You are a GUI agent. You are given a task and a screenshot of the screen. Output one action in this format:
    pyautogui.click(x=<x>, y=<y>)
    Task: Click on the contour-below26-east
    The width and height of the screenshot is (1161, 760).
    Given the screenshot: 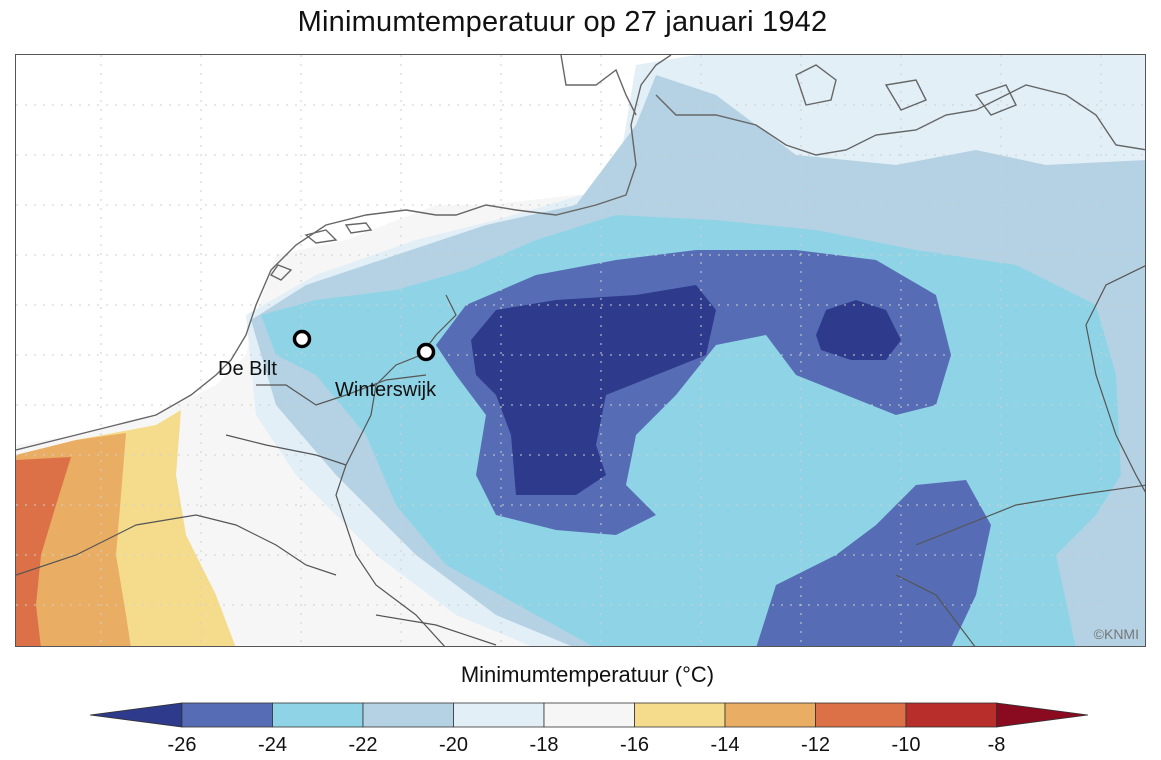 What is the action you would take?
    pyautogui.click(x=858, y=330)
    